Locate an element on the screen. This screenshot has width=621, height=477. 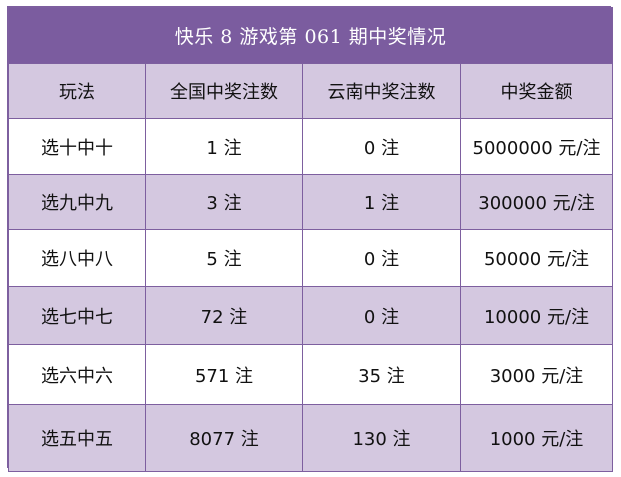
header-row: 玩法 全国中奖注数 云南中奖注数 中奖金额 is located at coordinates (311, 91).